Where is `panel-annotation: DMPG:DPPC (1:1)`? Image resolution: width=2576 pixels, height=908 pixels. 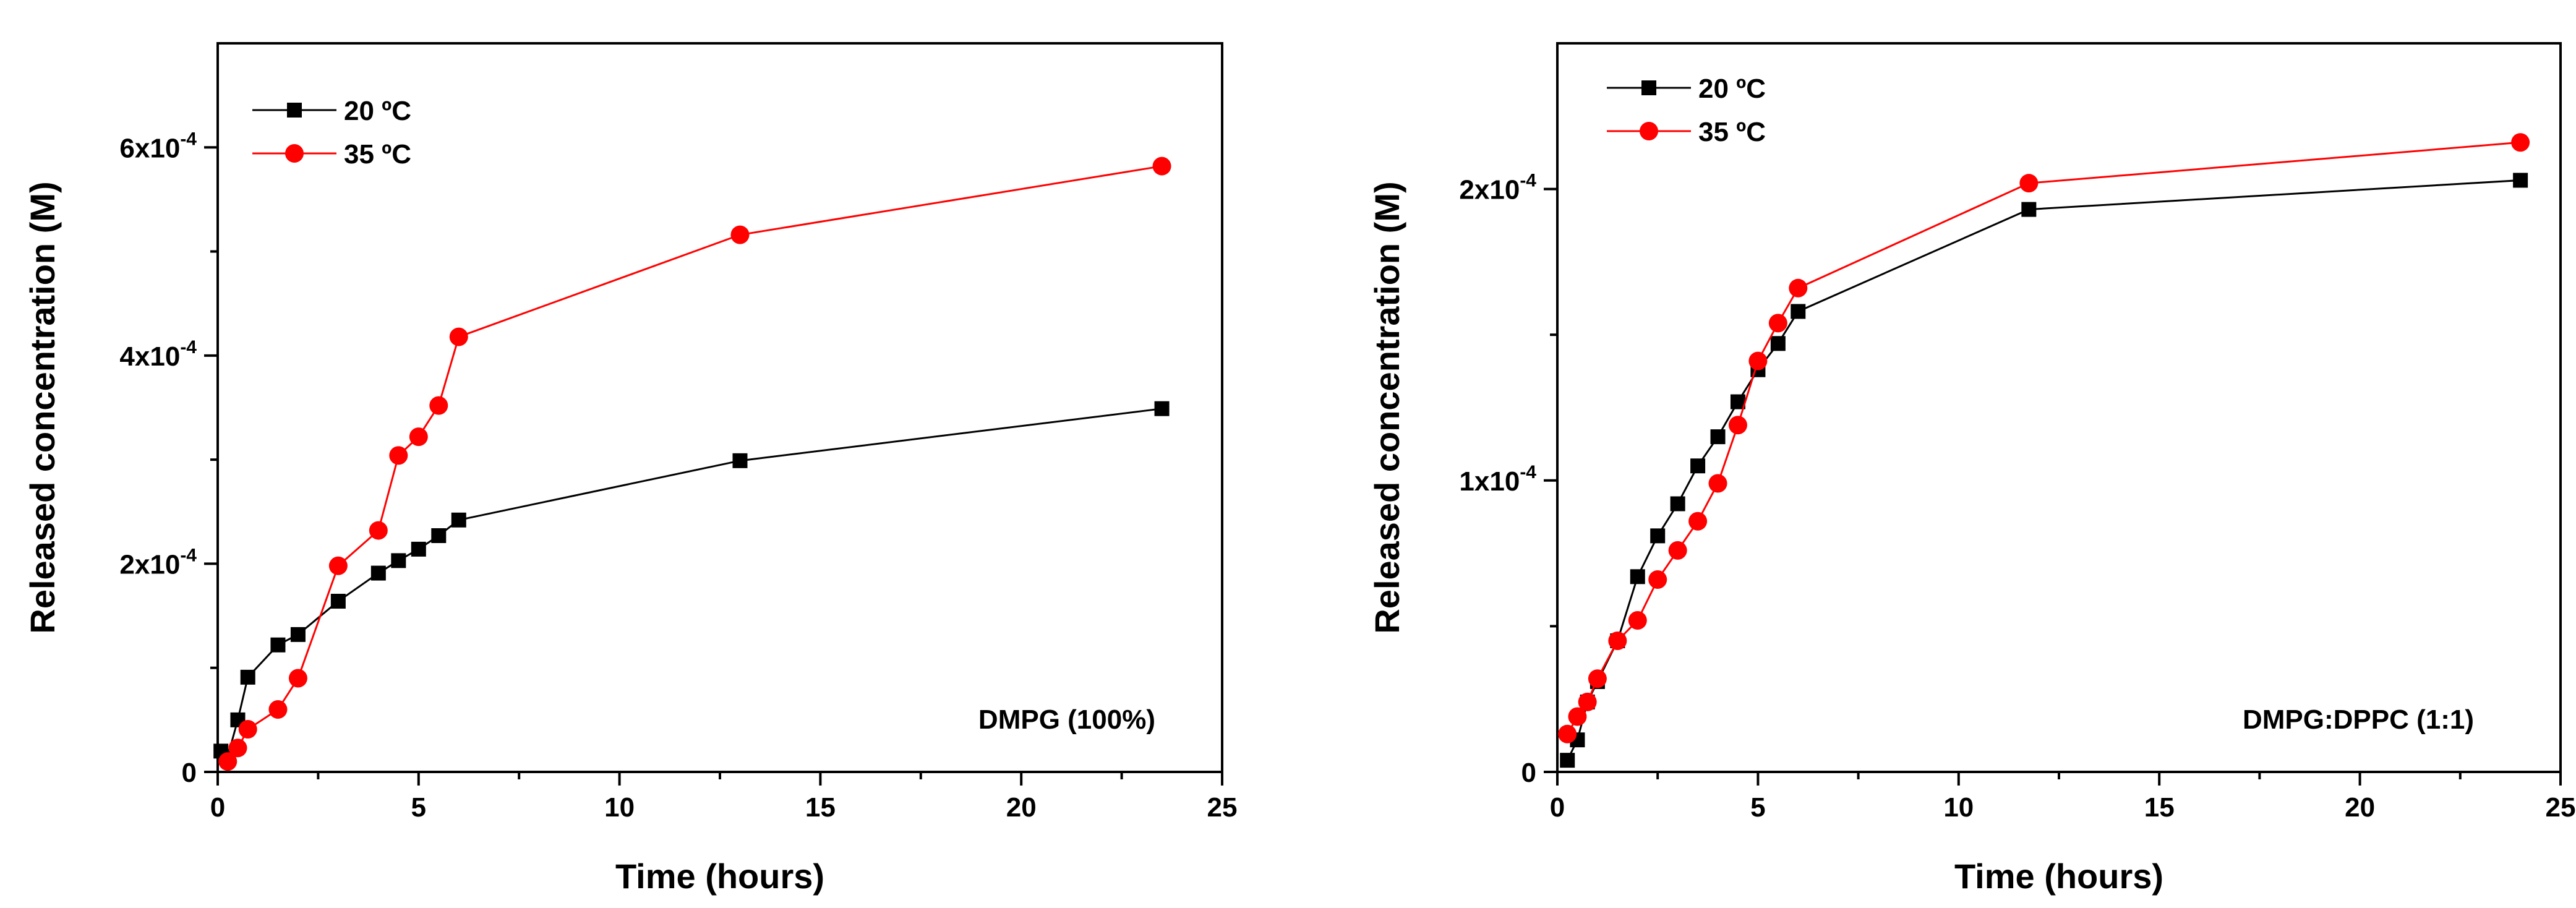
panel-annotation: DMPG:DPPC (1:1) is located at coordinates (2358, 720).